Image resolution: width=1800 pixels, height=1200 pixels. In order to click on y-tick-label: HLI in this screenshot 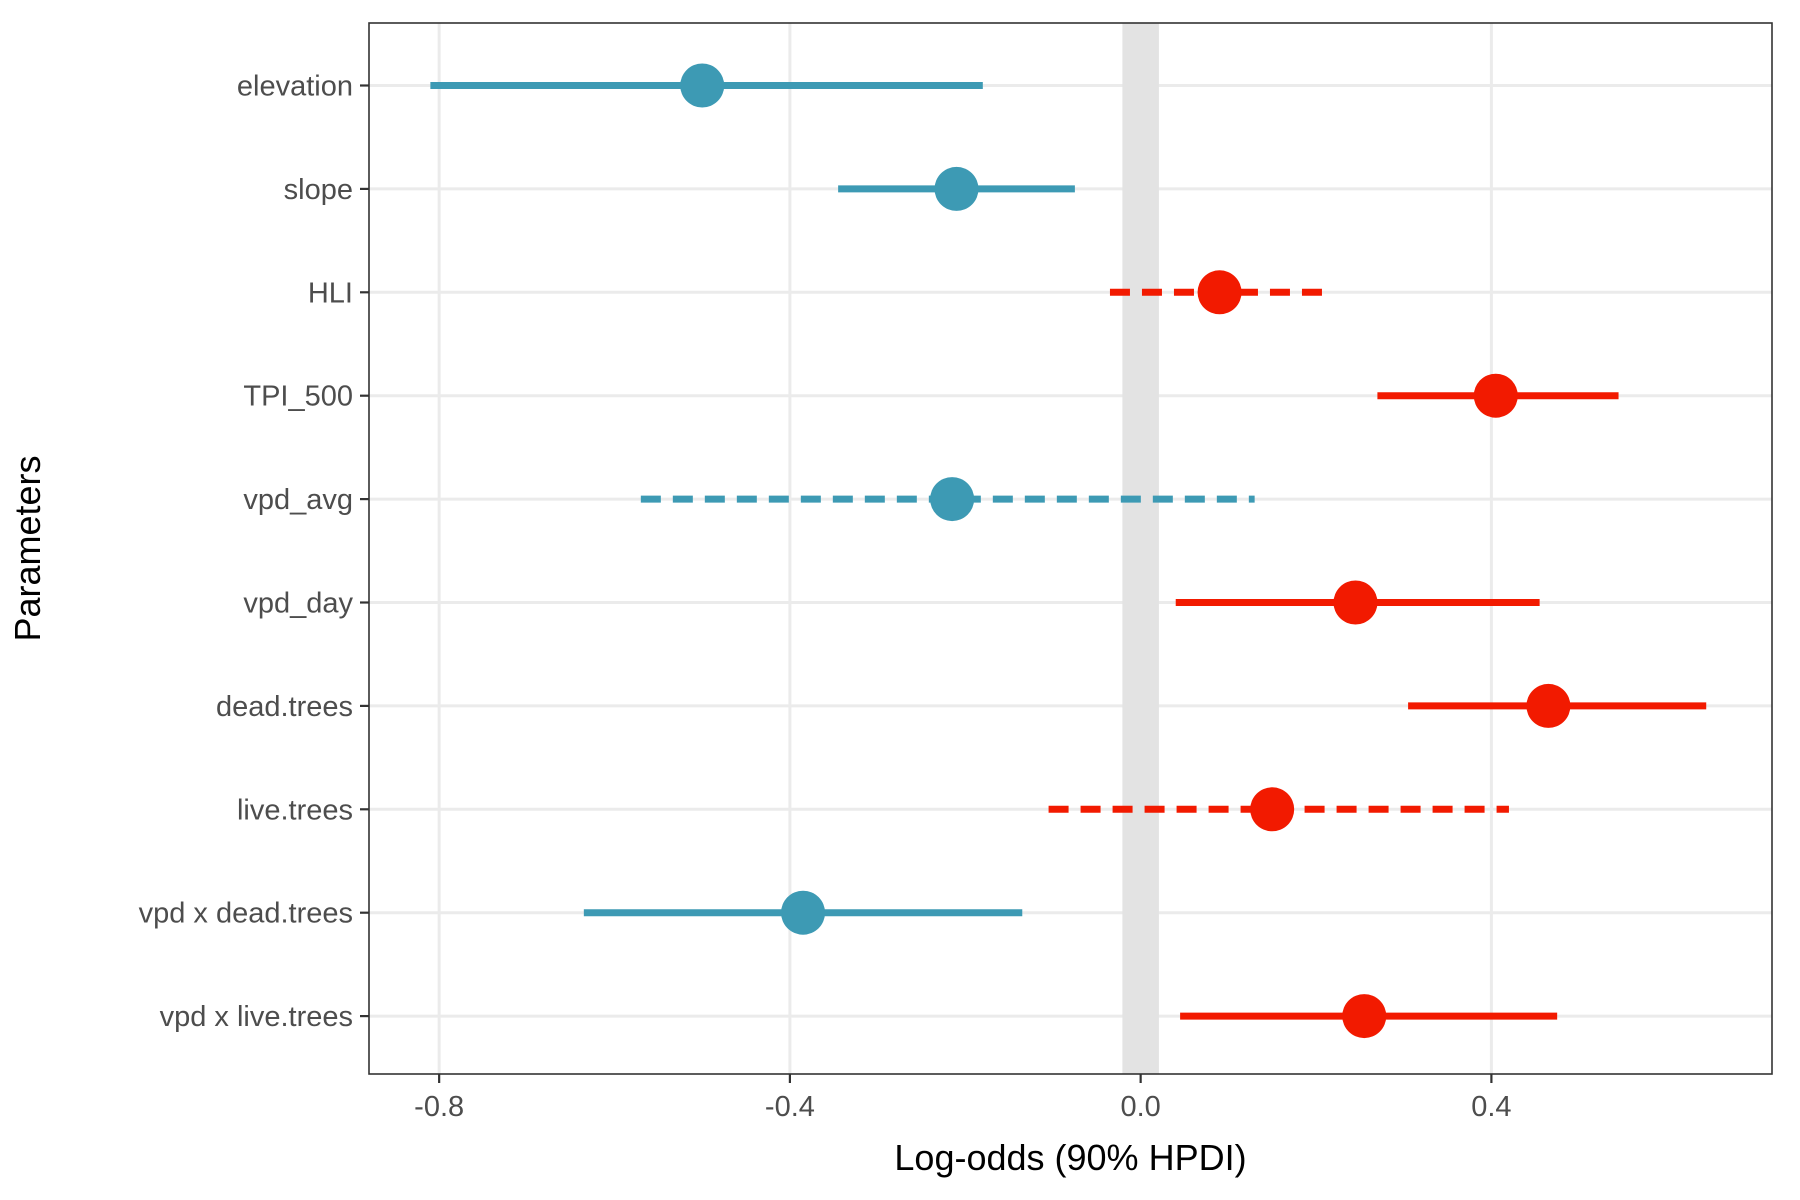, I will do `click(330, 293)`.